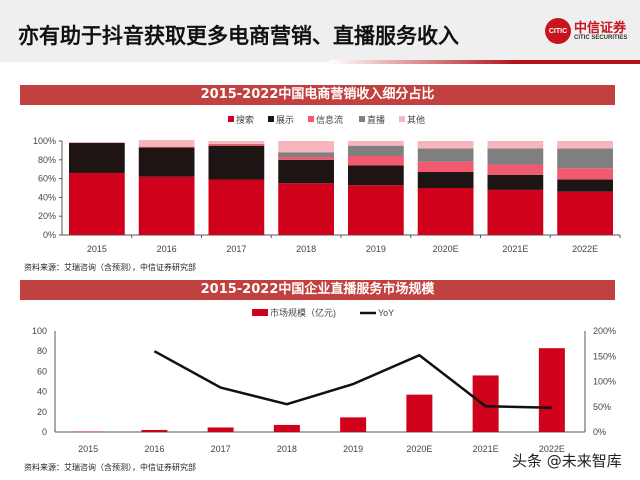 Image resolution: width=640 pixels, height=480 pixels. I want to click on citic-logo: CITIC 中信证券 CITIC SECURITIES, so click(586, 31).